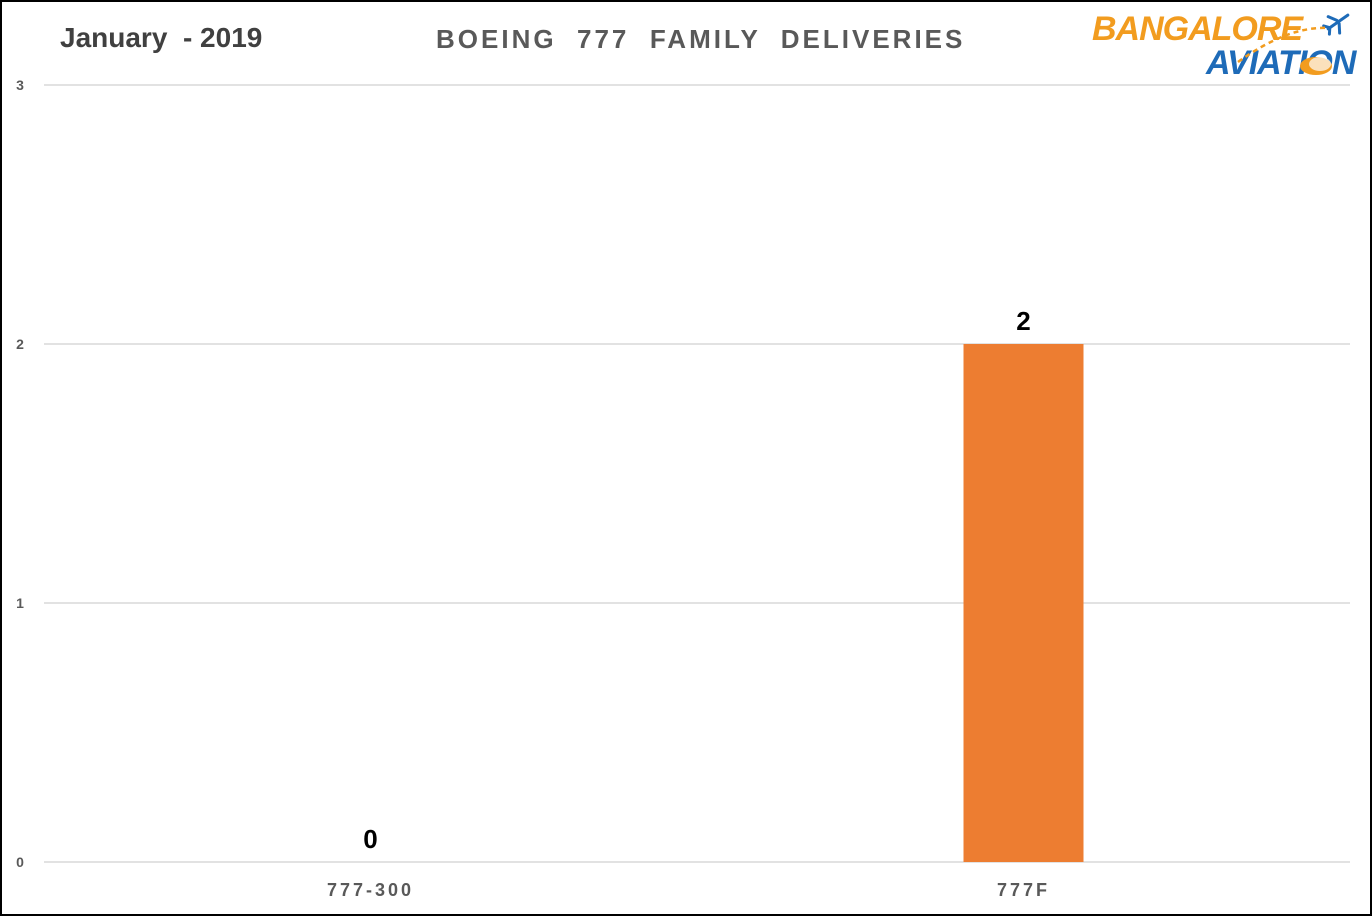  Describe the element at coordinates (1023, 890) in the screenshot. I see `x-category-label: 777F` at that location.